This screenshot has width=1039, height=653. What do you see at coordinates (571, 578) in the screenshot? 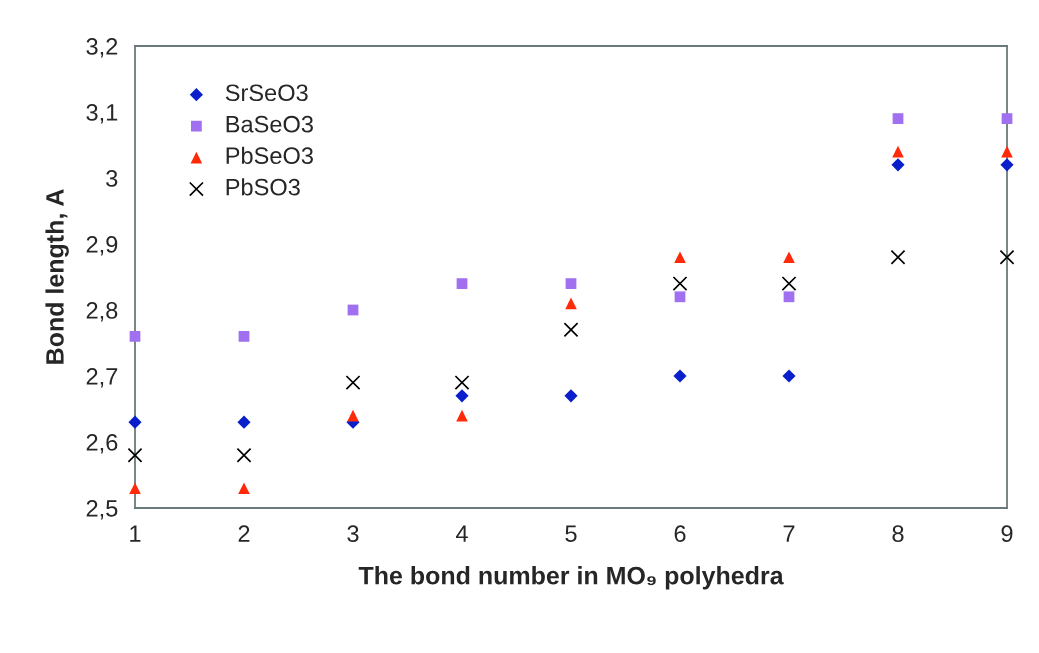
I see `x-axis-title: The bond number in MO₉ polyhedra` at bounding box center [571, 578].